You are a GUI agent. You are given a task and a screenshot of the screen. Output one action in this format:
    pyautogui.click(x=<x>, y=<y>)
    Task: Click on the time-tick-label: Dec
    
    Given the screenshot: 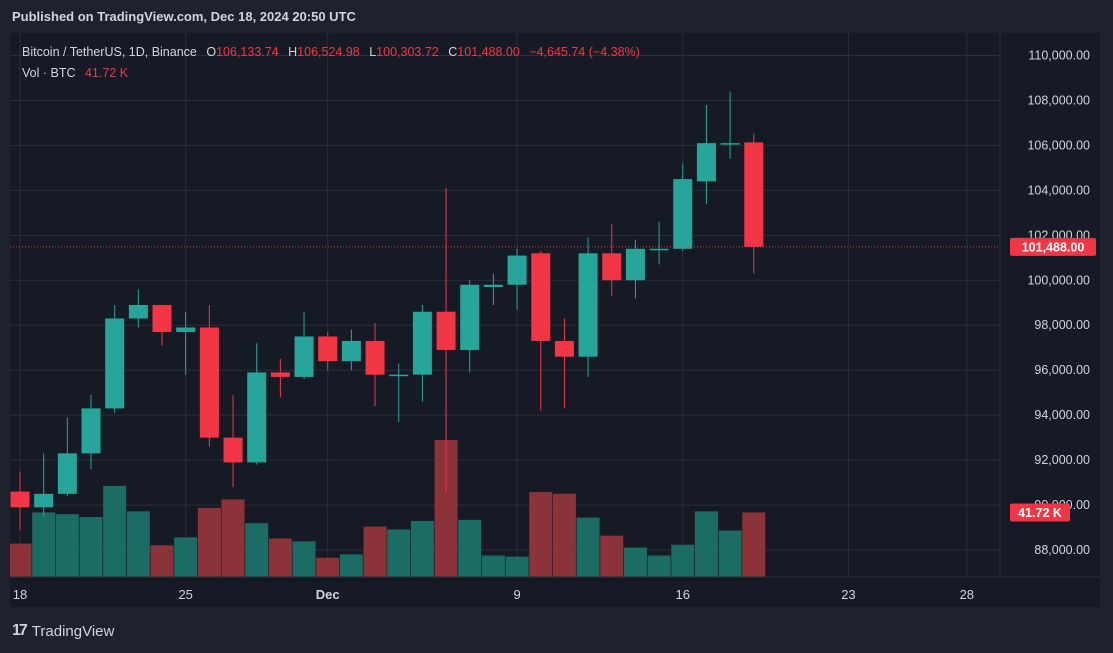 What is the action you would take?
    pyautogui.click(x=328, y=594)
    